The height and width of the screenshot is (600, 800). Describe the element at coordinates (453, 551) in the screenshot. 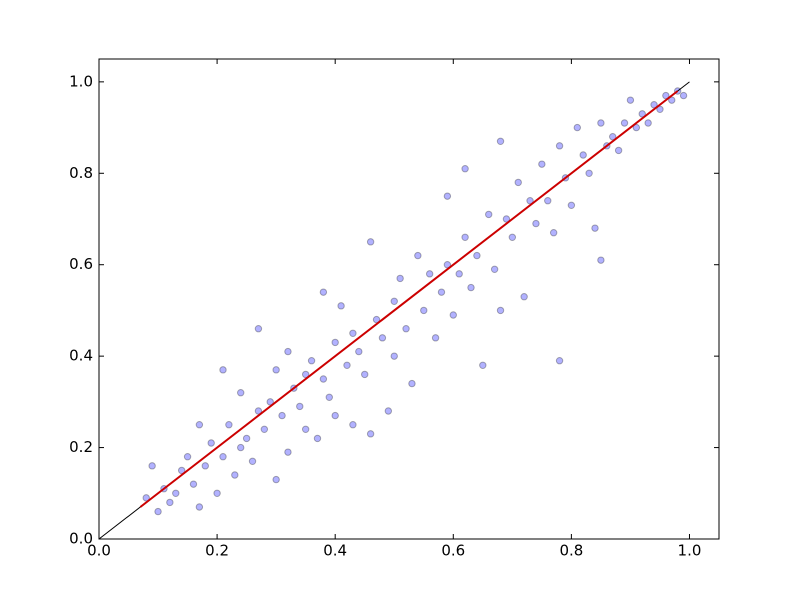

I see `x-tick-label: 0.6` at that location.